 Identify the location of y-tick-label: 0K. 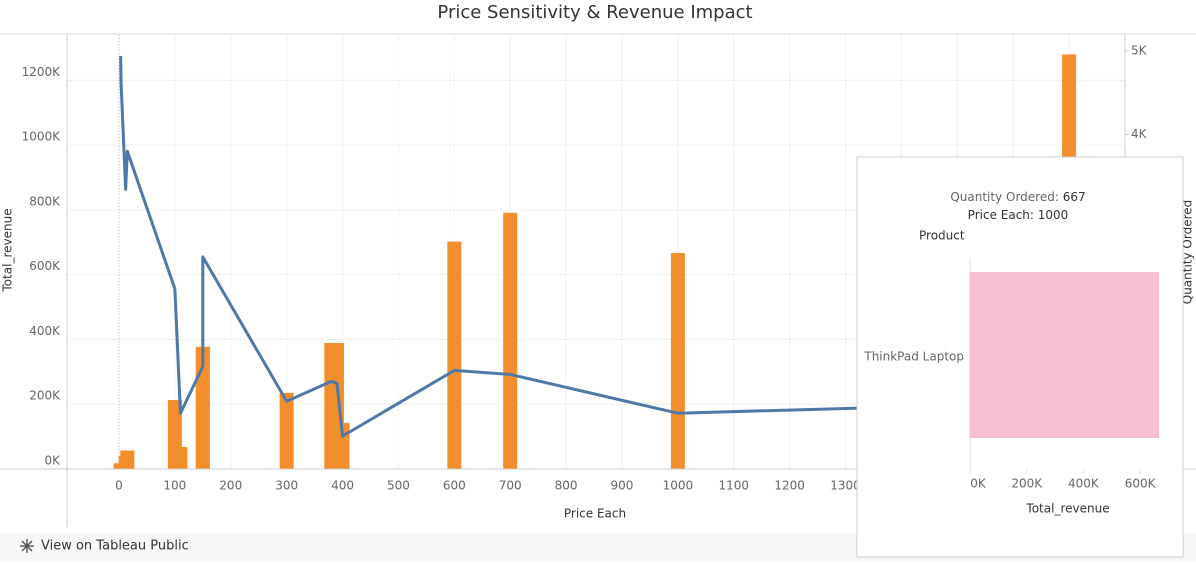
(52, 461).